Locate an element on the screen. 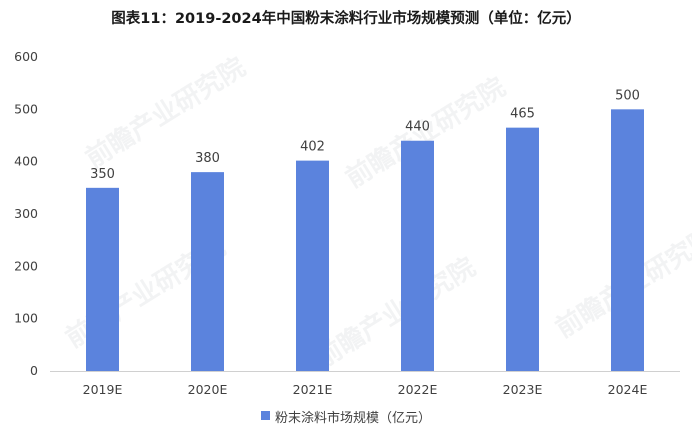 Image resolution: width=692 pixels, height=430 pixels. legend: 粉末涂料市场规模（亿元） is located at coordinates (346, 416).